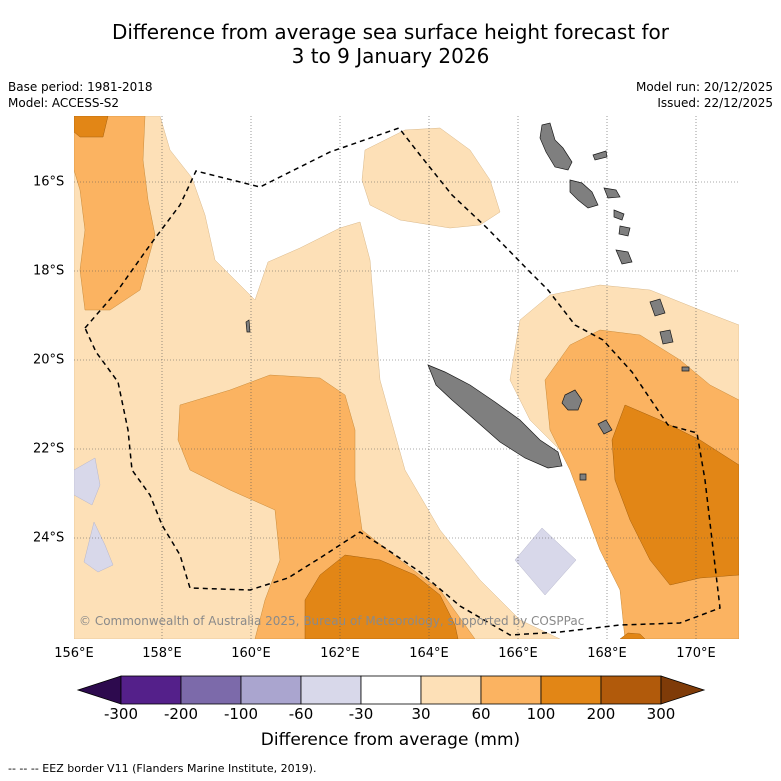  Describe the element at coordinates (556, 146) in the screenshot. I see `vanuatu-espiritu-santo` at that location.